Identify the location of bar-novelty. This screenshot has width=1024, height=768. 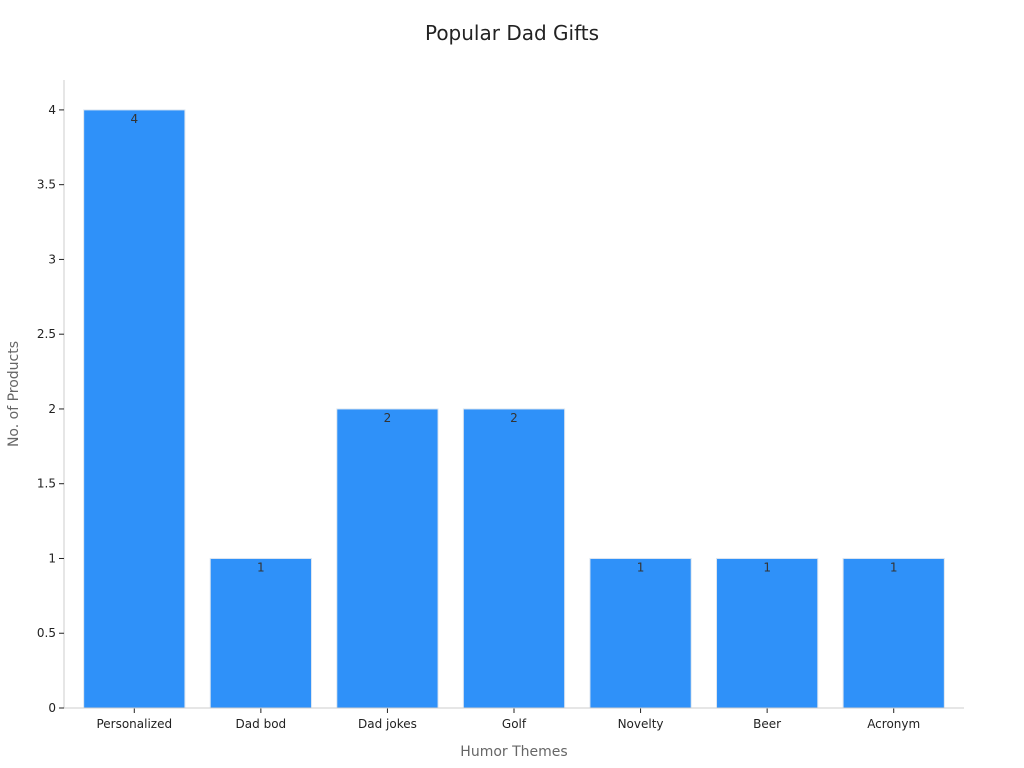
(640, 633).